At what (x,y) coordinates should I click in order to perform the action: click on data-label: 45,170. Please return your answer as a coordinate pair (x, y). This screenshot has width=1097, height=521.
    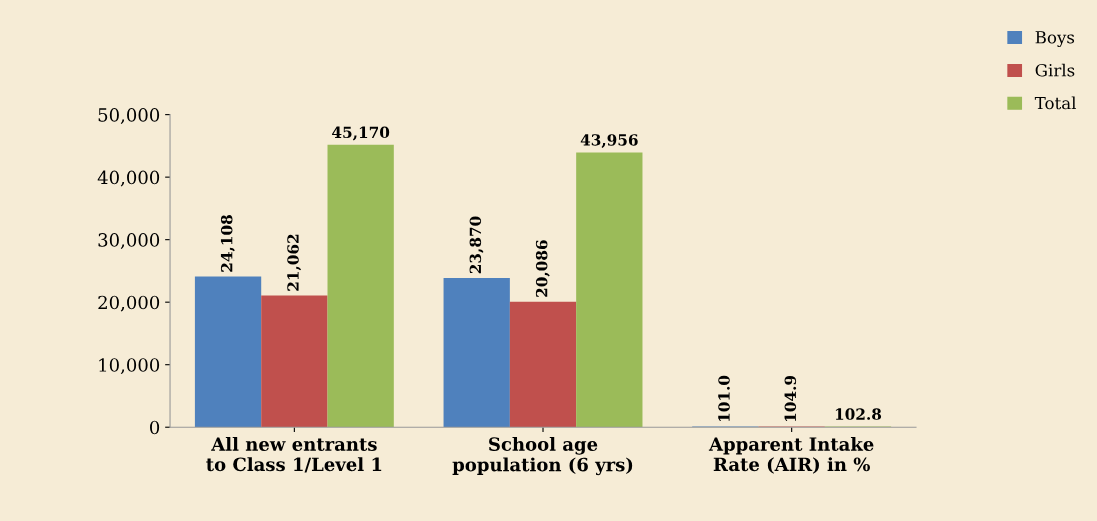
    Looking at the image, I should click on (361, 133).